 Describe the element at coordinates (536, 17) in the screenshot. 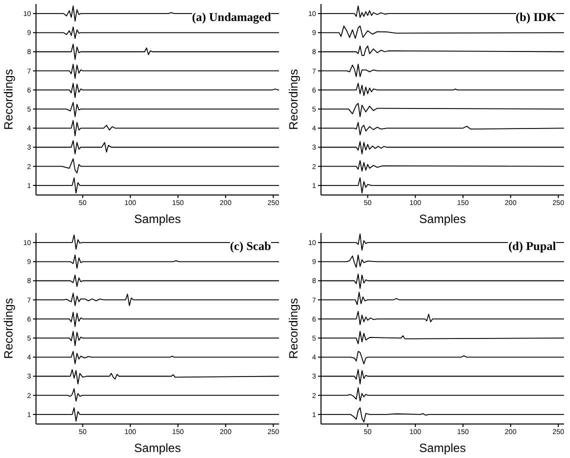

I see `annotation: (b) IDK` at that location.